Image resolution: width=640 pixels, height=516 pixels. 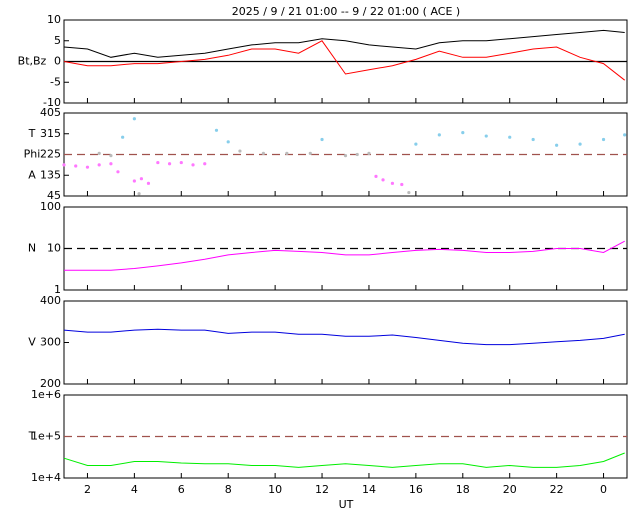 I want to click on y-tick-label: 1e+6, so click(x=46, y=394).